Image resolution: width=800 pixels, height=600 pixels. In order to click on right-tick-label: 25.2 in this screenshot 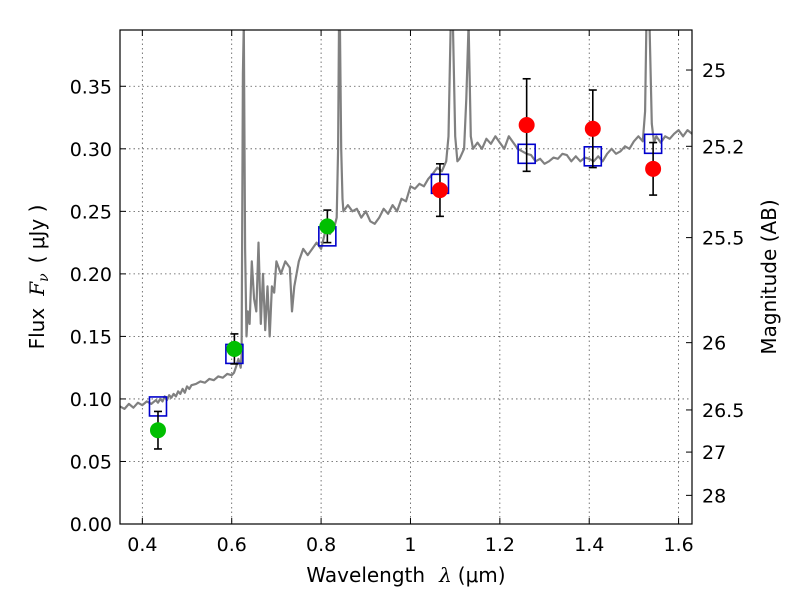, I will do `click(723, 147)`.